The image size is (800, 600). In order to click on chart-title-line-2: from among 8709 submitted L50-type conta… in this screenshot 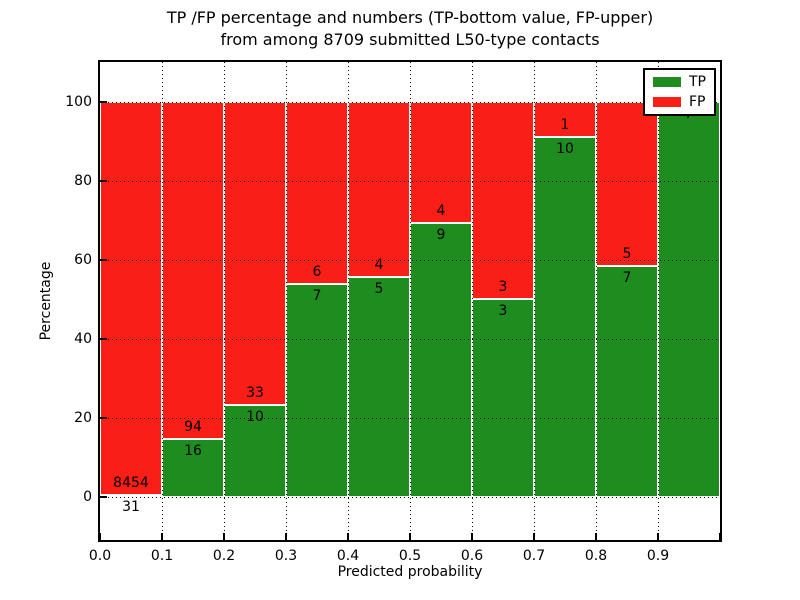, I will do `click(410, 39)`.